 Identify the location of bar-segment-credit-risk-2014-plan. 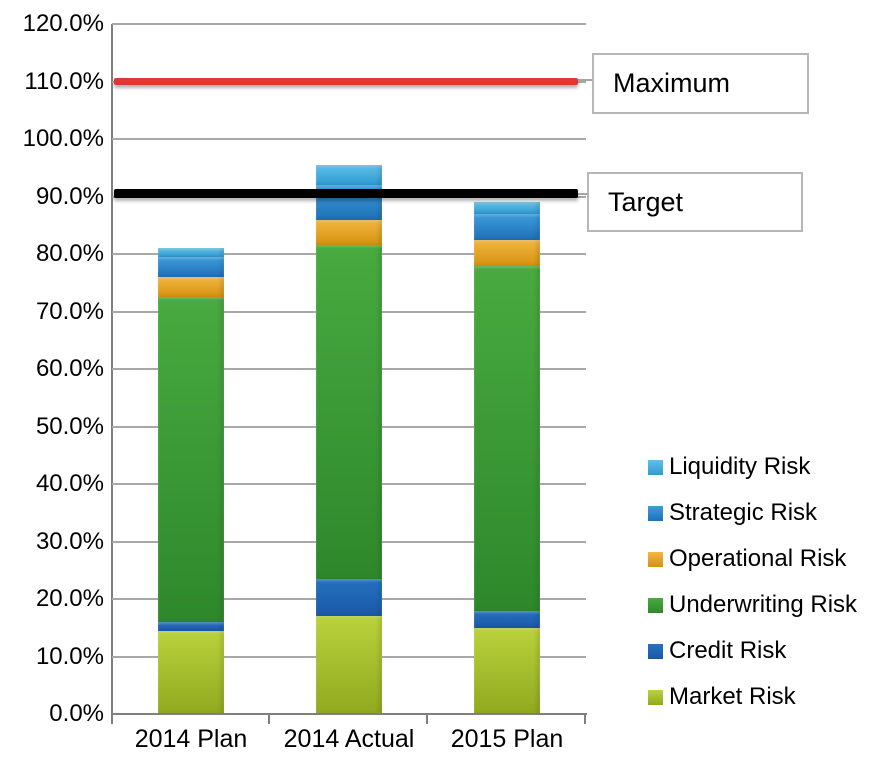
(191, 626).